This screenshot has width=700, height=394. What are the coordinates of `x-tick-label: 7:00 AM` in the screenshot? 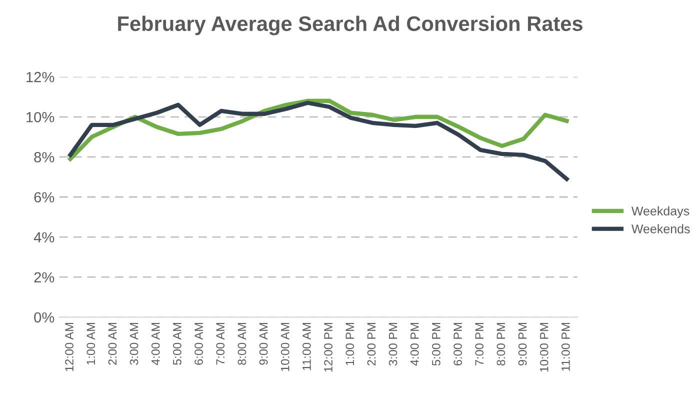 It's located at (220, 343).